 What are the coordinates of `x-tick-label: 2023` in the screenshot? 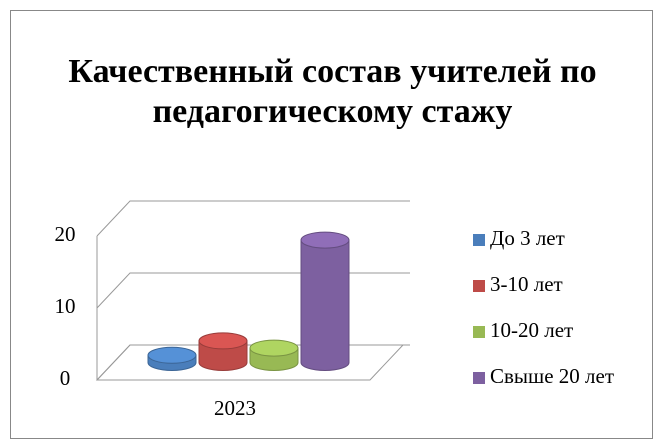 It's located at (235, 408).